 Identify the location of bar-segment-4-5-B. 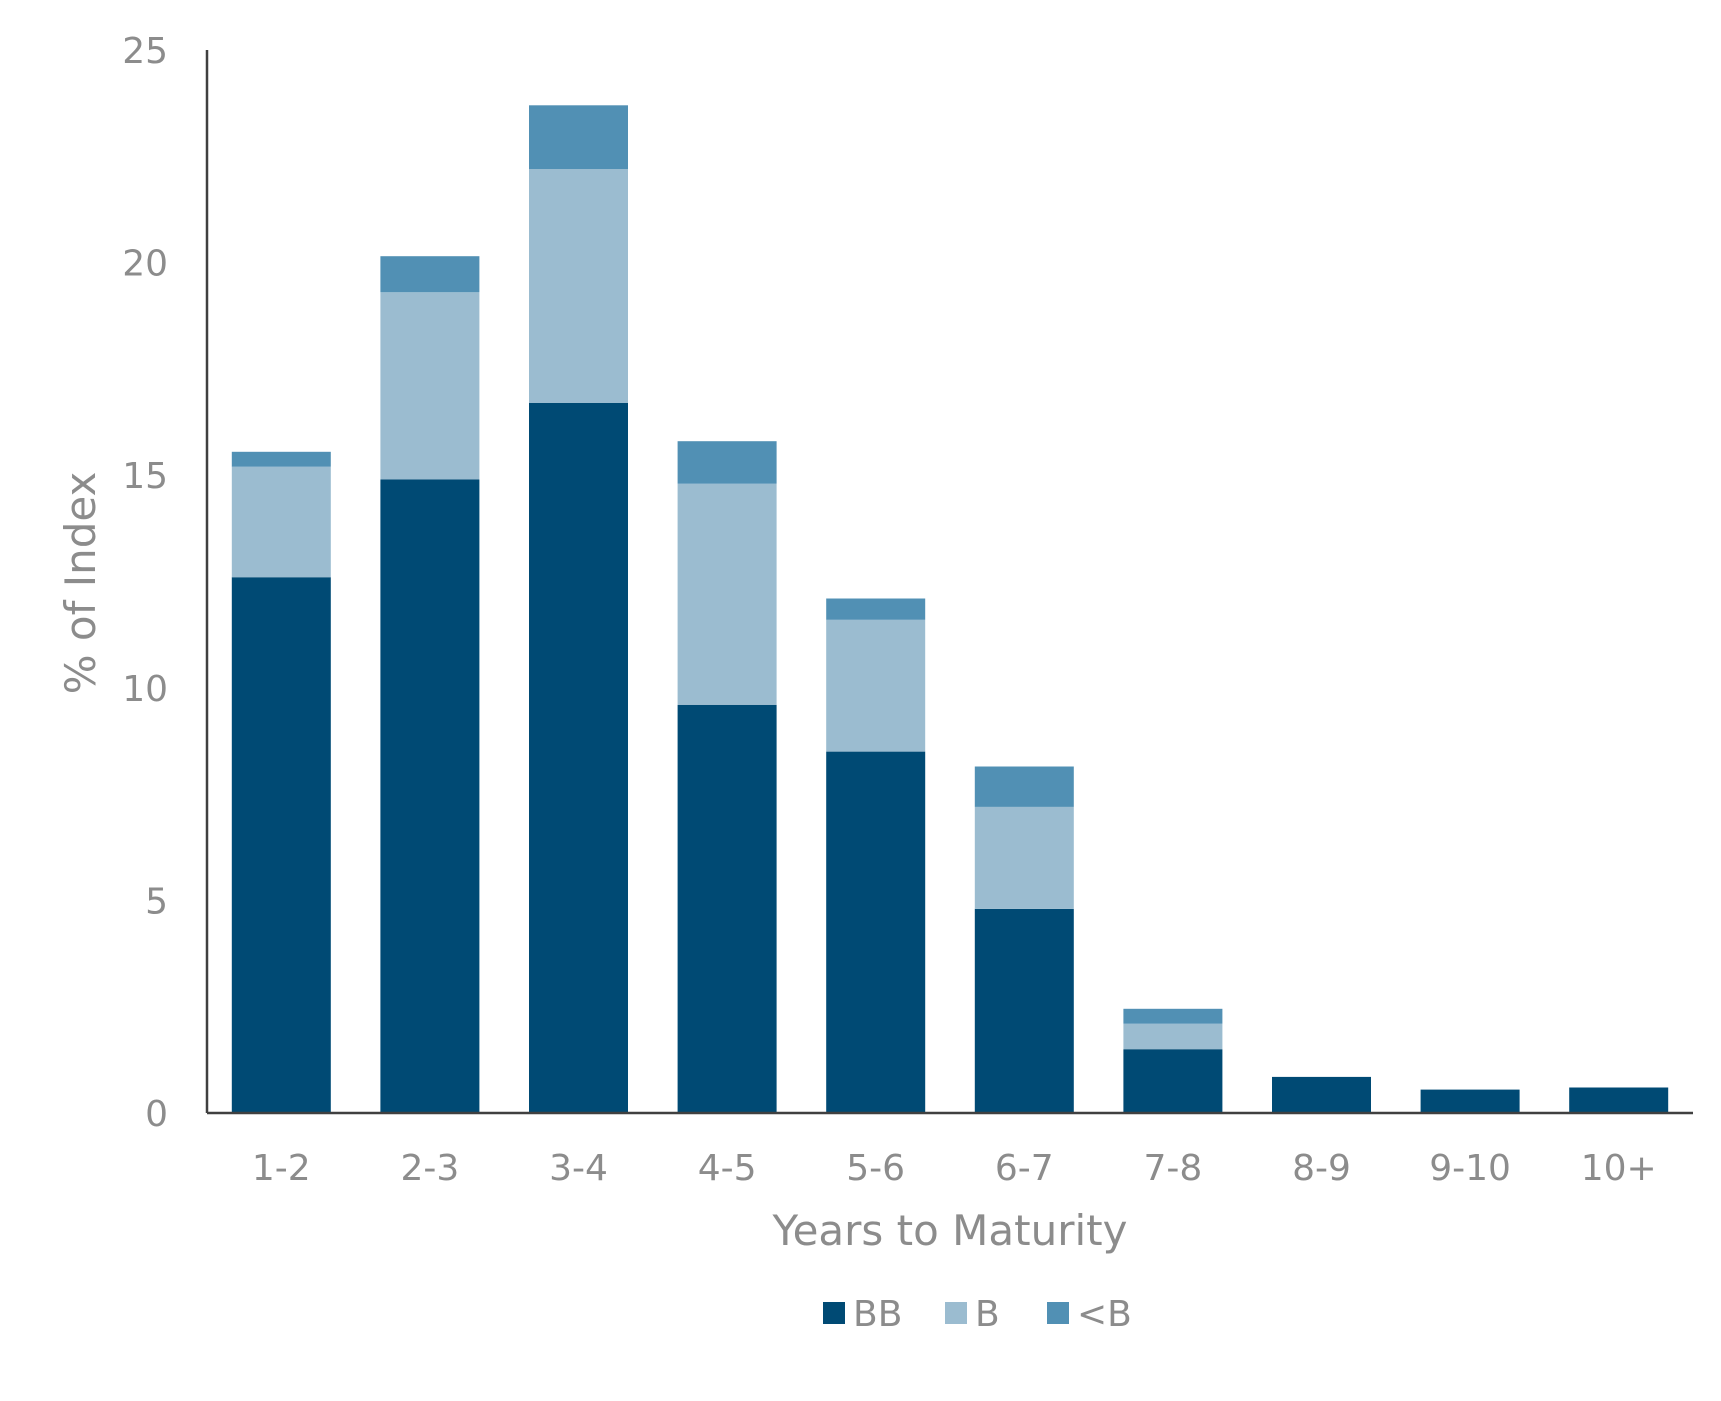
(727, 594).